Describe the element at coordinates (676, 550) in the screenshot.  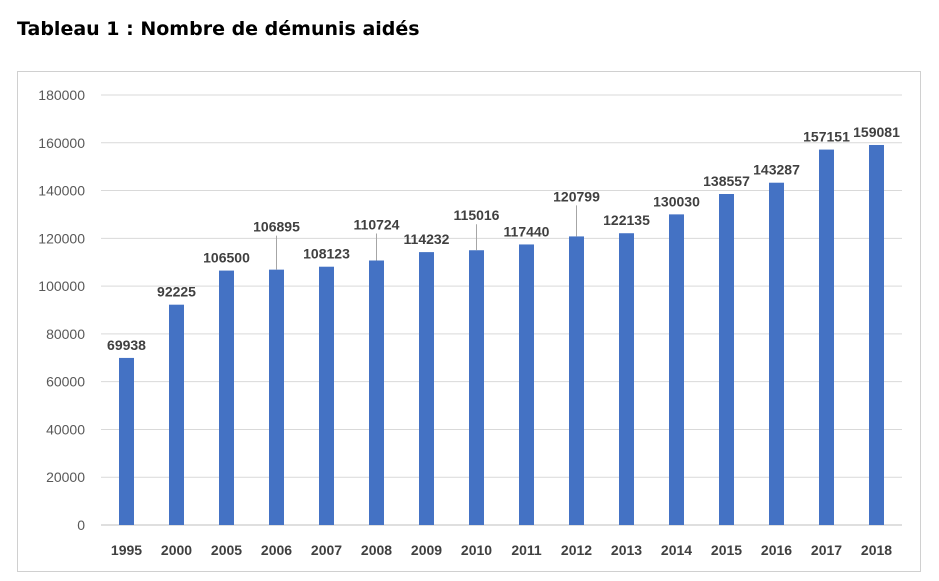
I see `x-tick-label: 2014` at that location.